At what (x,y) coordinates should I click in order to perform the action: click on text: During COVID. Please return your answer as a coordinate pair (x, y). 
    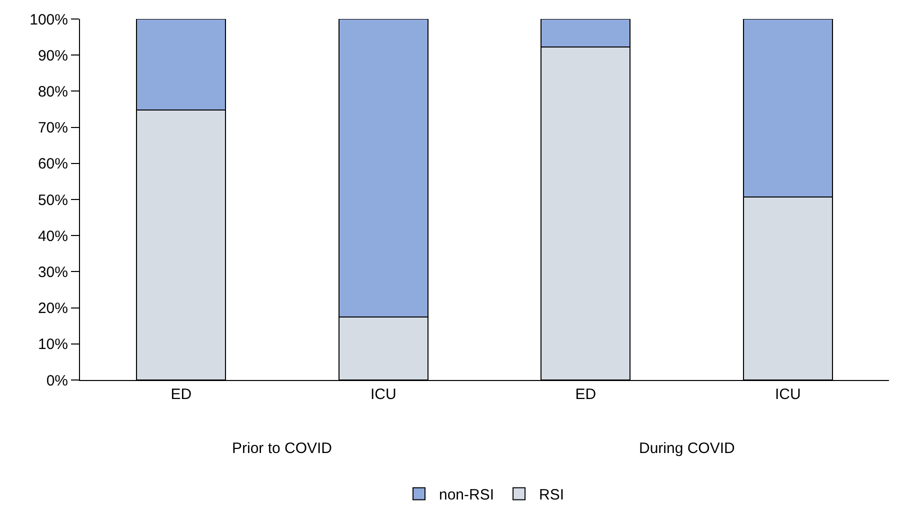
    Looking at the image, I should click on (687, 448).